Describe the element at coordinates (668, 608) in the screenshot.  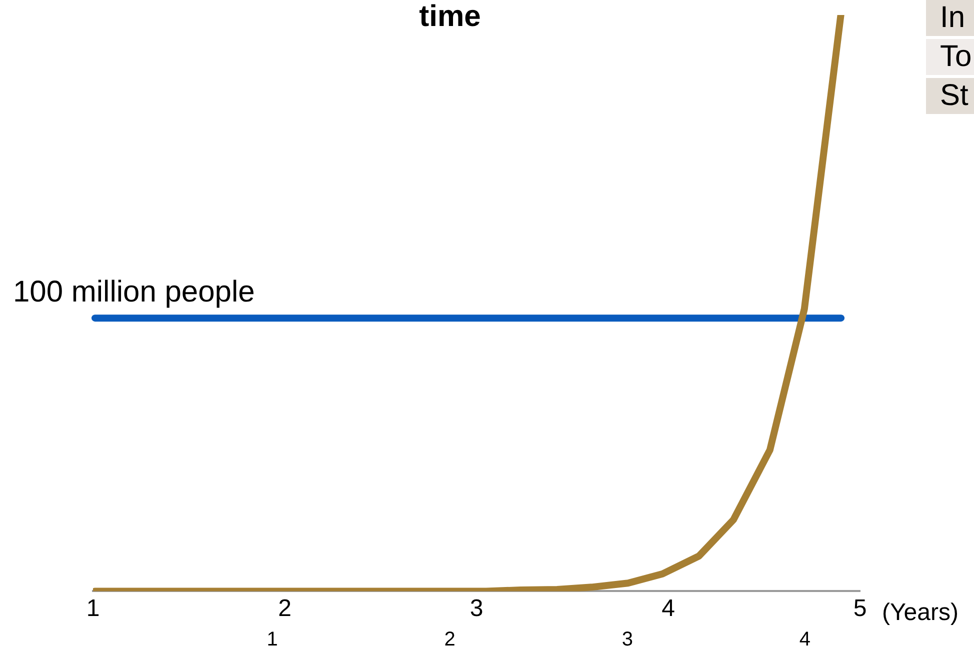
I see `x-tick-label: 4` at that location.